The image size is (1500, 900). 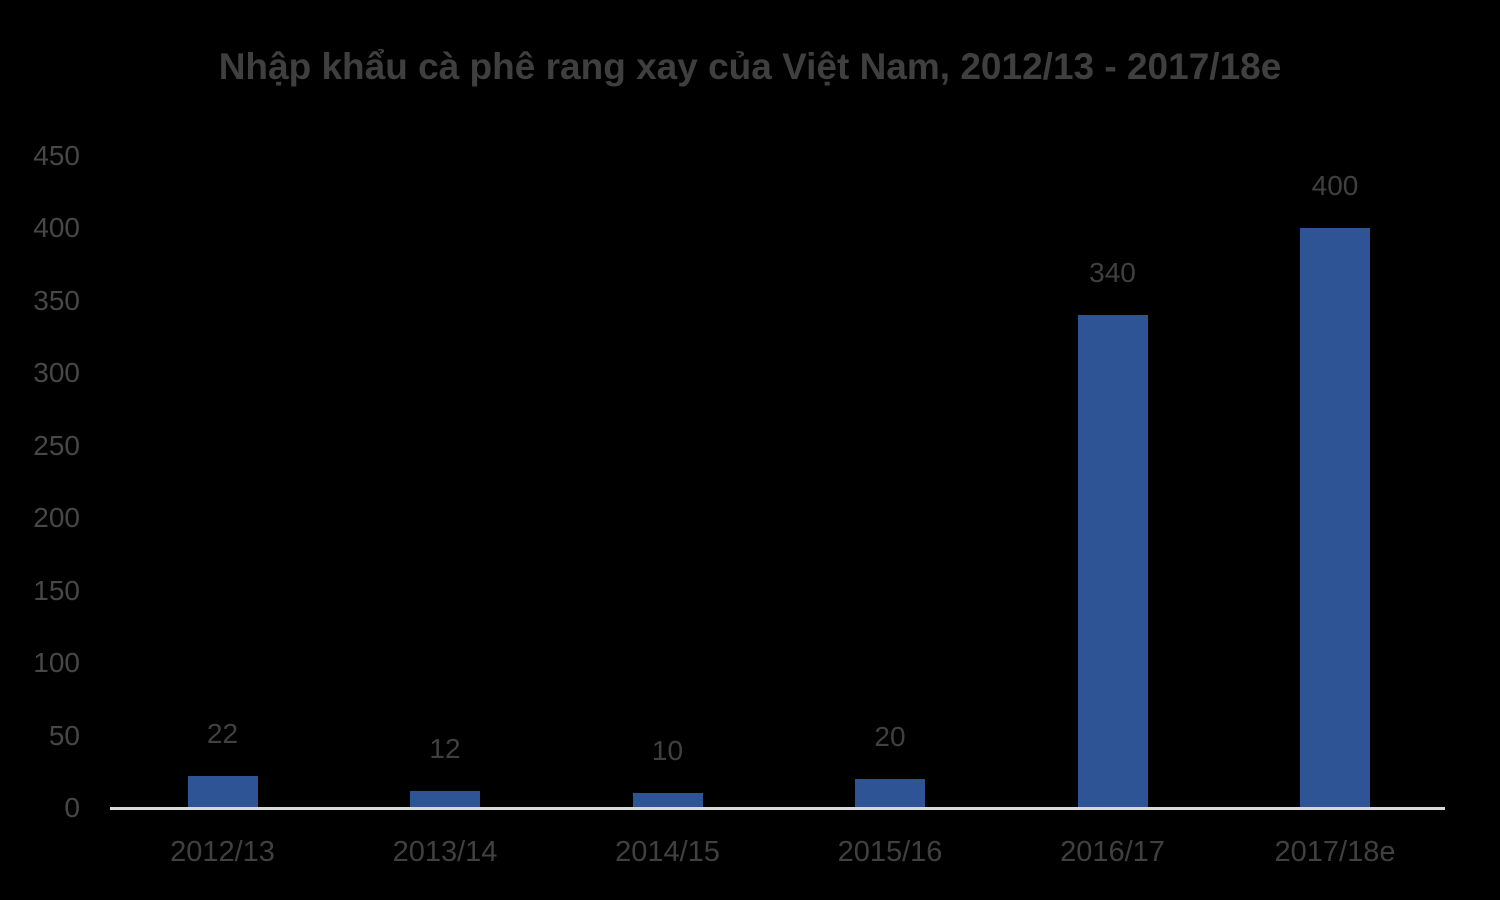 What do you see at coordinates (222, 852) in the screenshot?
I see `x-axis-category-label: 2012/13` at bounding box center [222, 852].